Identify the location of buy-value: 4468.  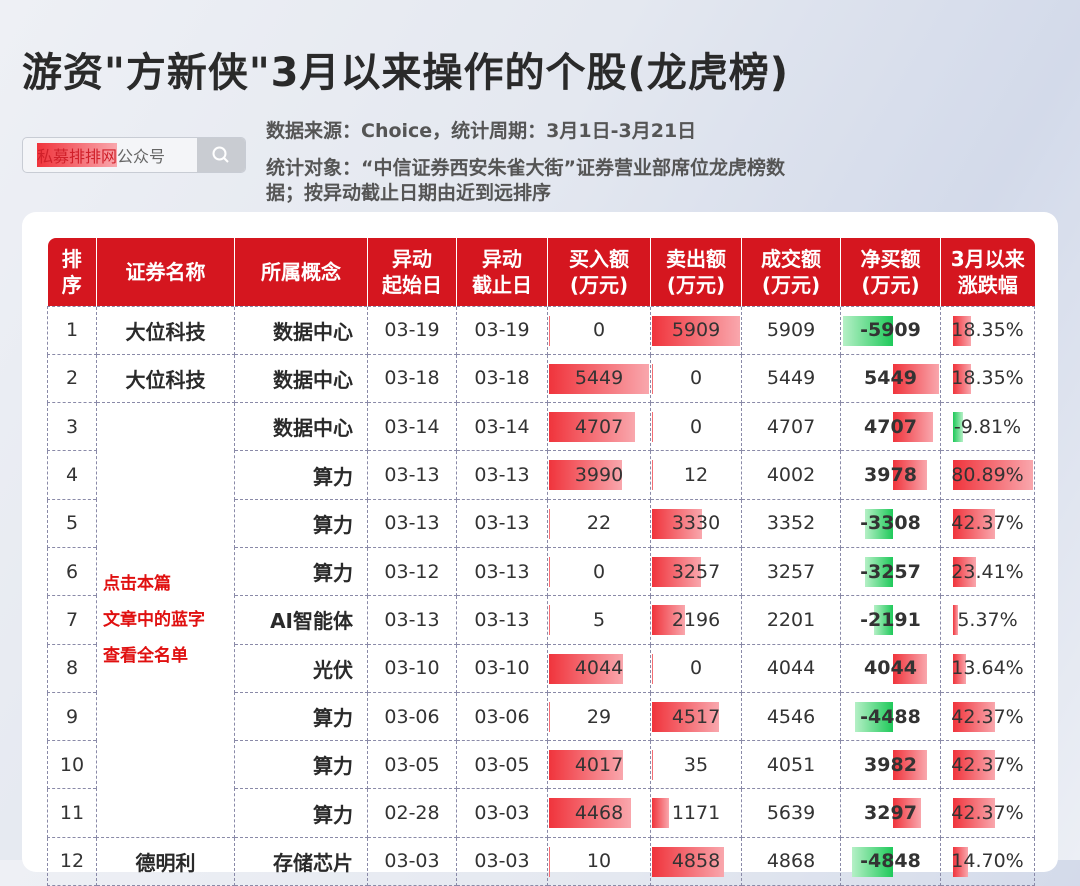
(599, 813).